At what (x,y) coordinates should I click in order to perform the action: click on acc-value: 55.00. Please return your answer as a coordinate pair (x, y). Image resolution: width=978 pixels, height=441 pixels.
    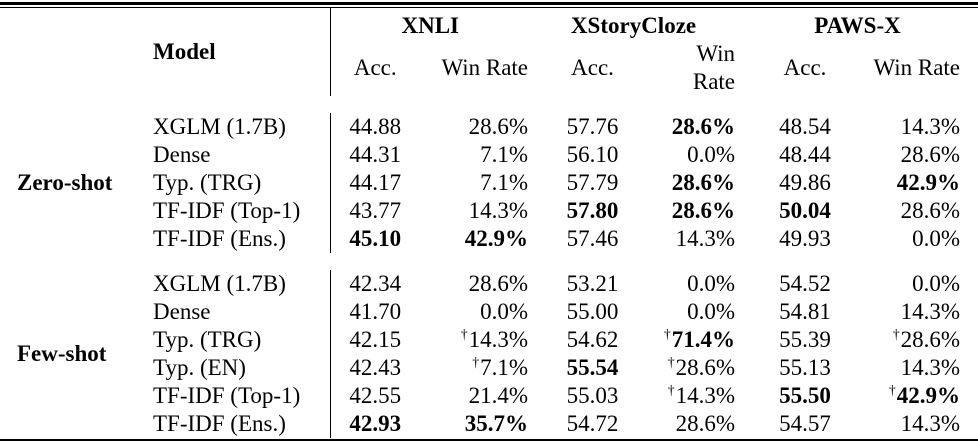
    Looking at the image, I should click on (592, 311).